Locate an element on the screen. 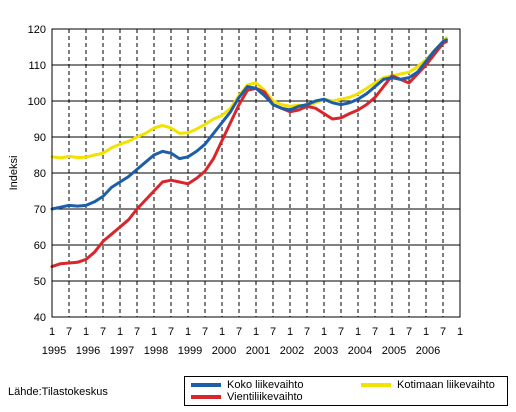 The width and height of the screenshot is (516, 412). x-tick-label-year: 1997 is located at coordinates (122, 351).